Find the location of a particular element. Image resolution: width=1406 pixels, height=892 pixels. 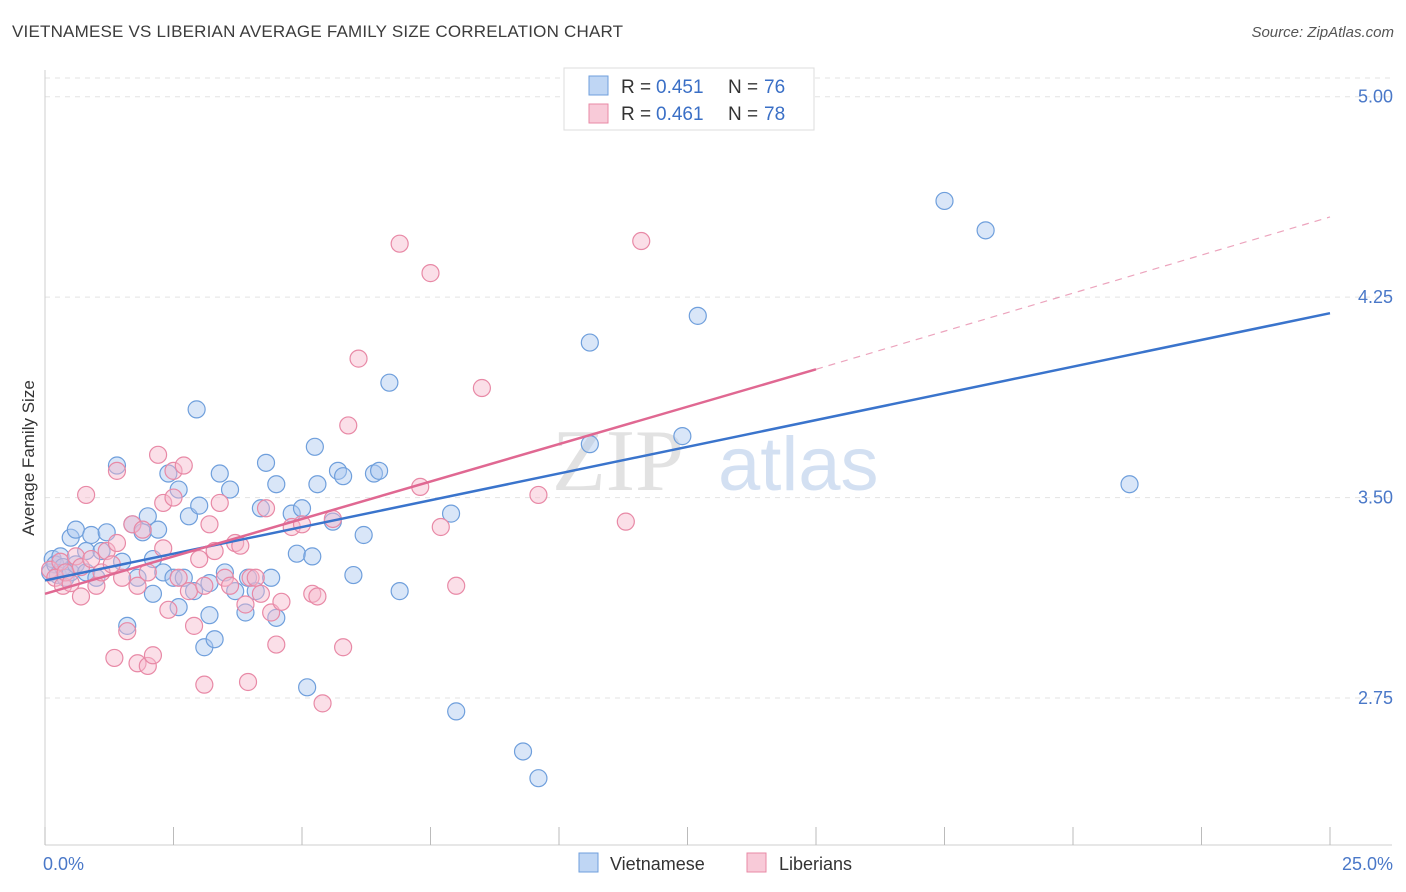

legend-r-label-liberians: R = is located at coordinates (636, 114).